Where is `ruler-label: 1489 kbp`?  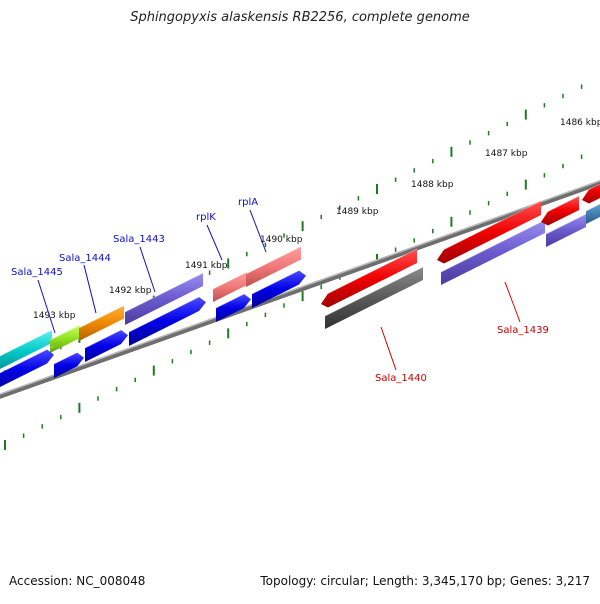
ruler-label: 1489 kbp is located at coordinates (357, 212).